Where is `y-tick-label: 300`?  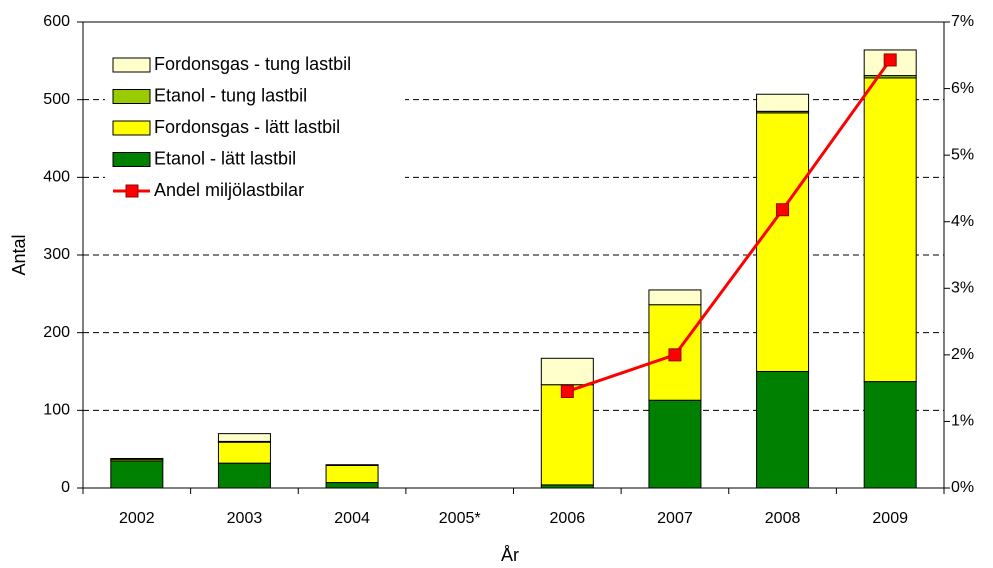 y-tick-label: 300 is located at coordinates (56, 254).